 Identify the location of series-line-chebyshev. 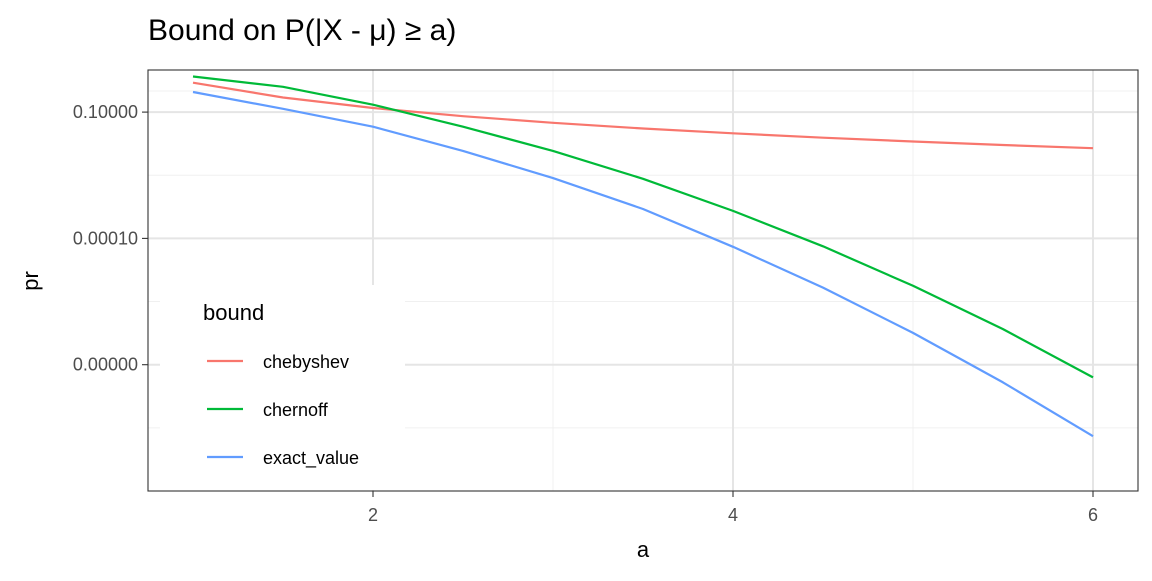
(643, 115).